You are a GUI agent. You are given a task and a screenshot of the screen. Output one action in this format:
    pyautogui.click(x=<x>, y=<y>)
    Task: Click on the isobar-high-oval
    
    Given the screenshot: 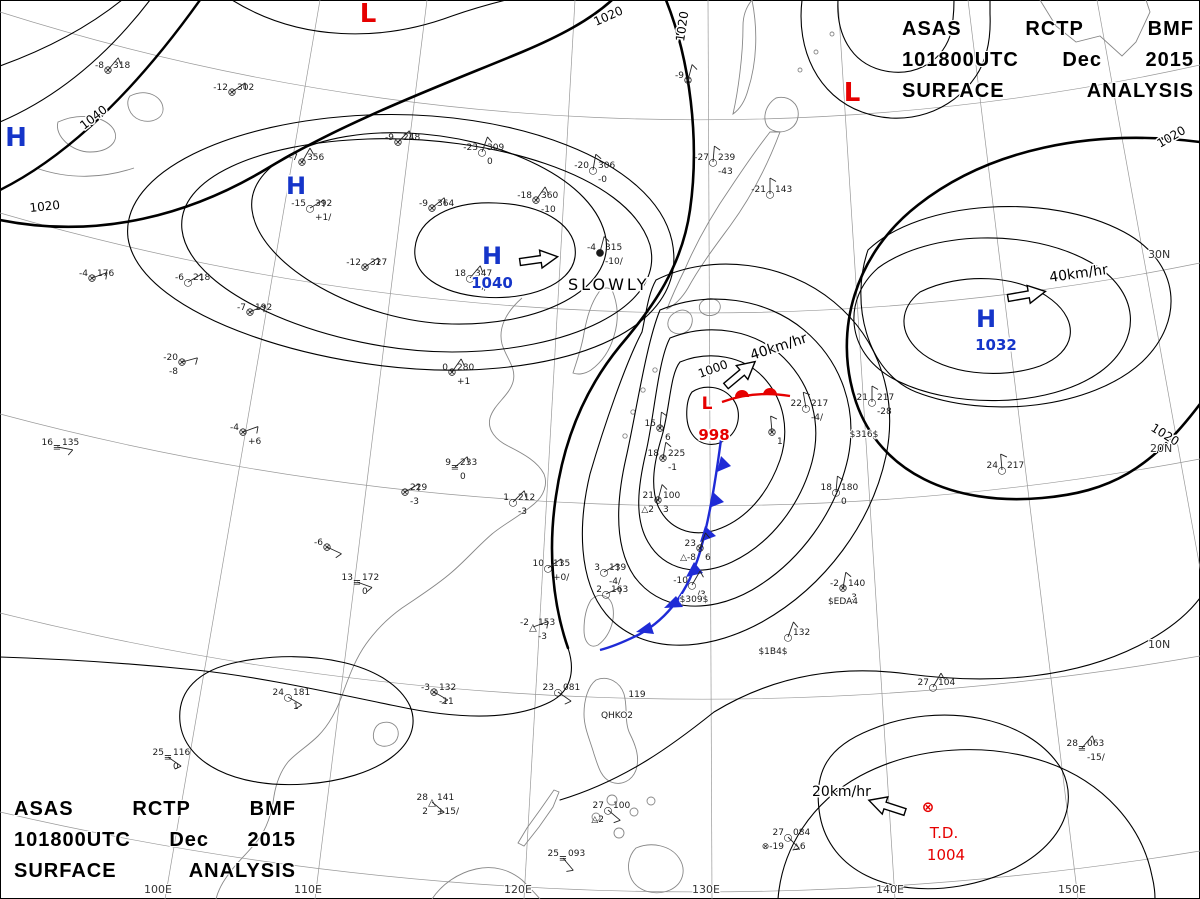 What is the action you would take?
    pyautogui.click(x=417, y=245)
    